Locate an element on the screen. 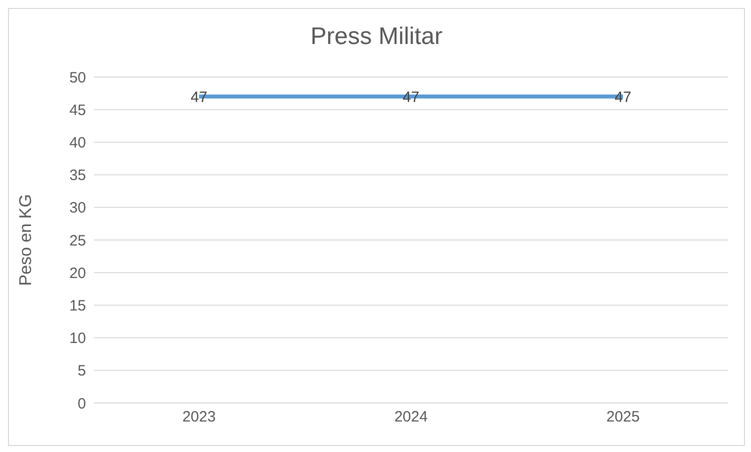  chart-title: Press Militar is located at coordinates (376, 37).